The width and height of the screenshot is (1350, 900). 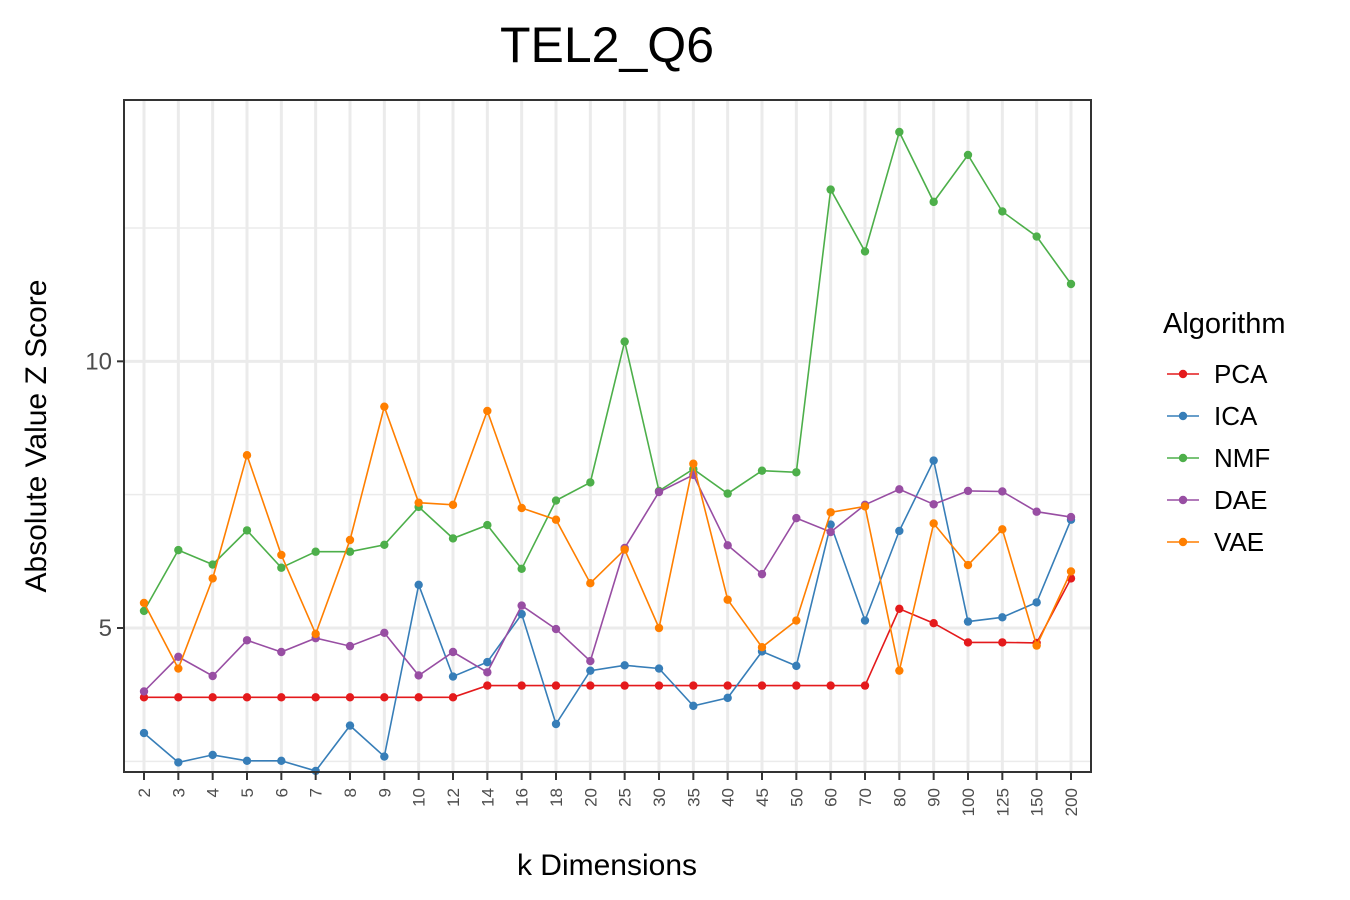 I want to click on x-tick-label: 2, so click(x=144, y=792).